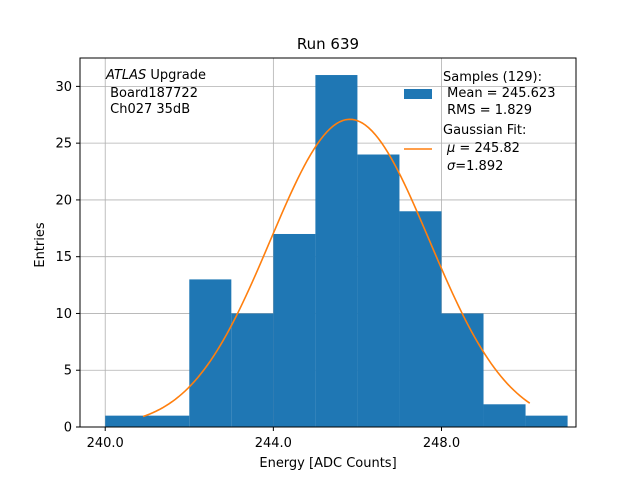 This screenshot has height=480, width=640. What do you see at coordinates (487, 110) in the screenshot?
I see `legend-samples-rms: RMS = 1.829` at bounding box center [487, 110].